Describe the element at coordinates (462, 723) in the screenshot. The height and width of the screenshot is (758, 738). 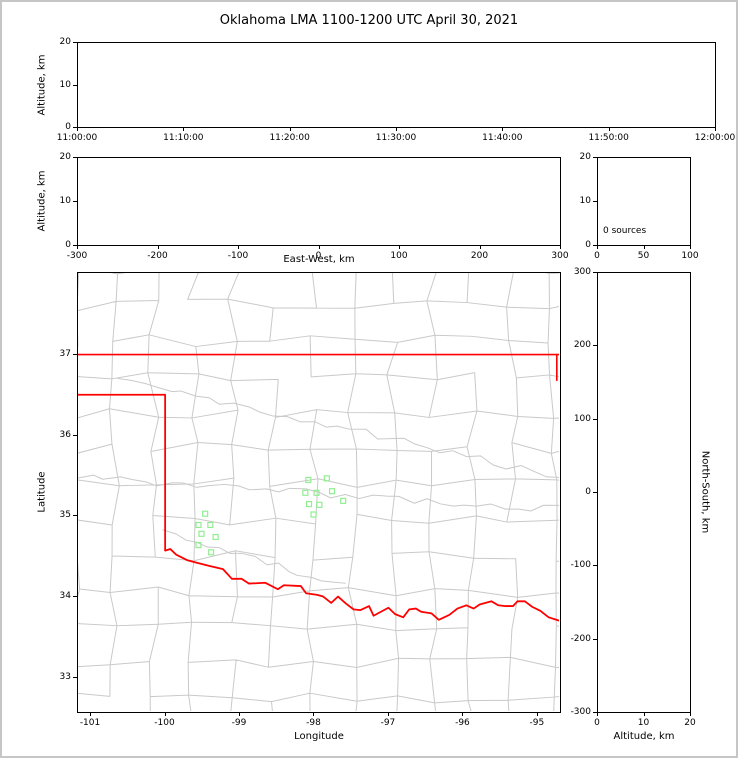
I see `tick-label: -96` at that location.